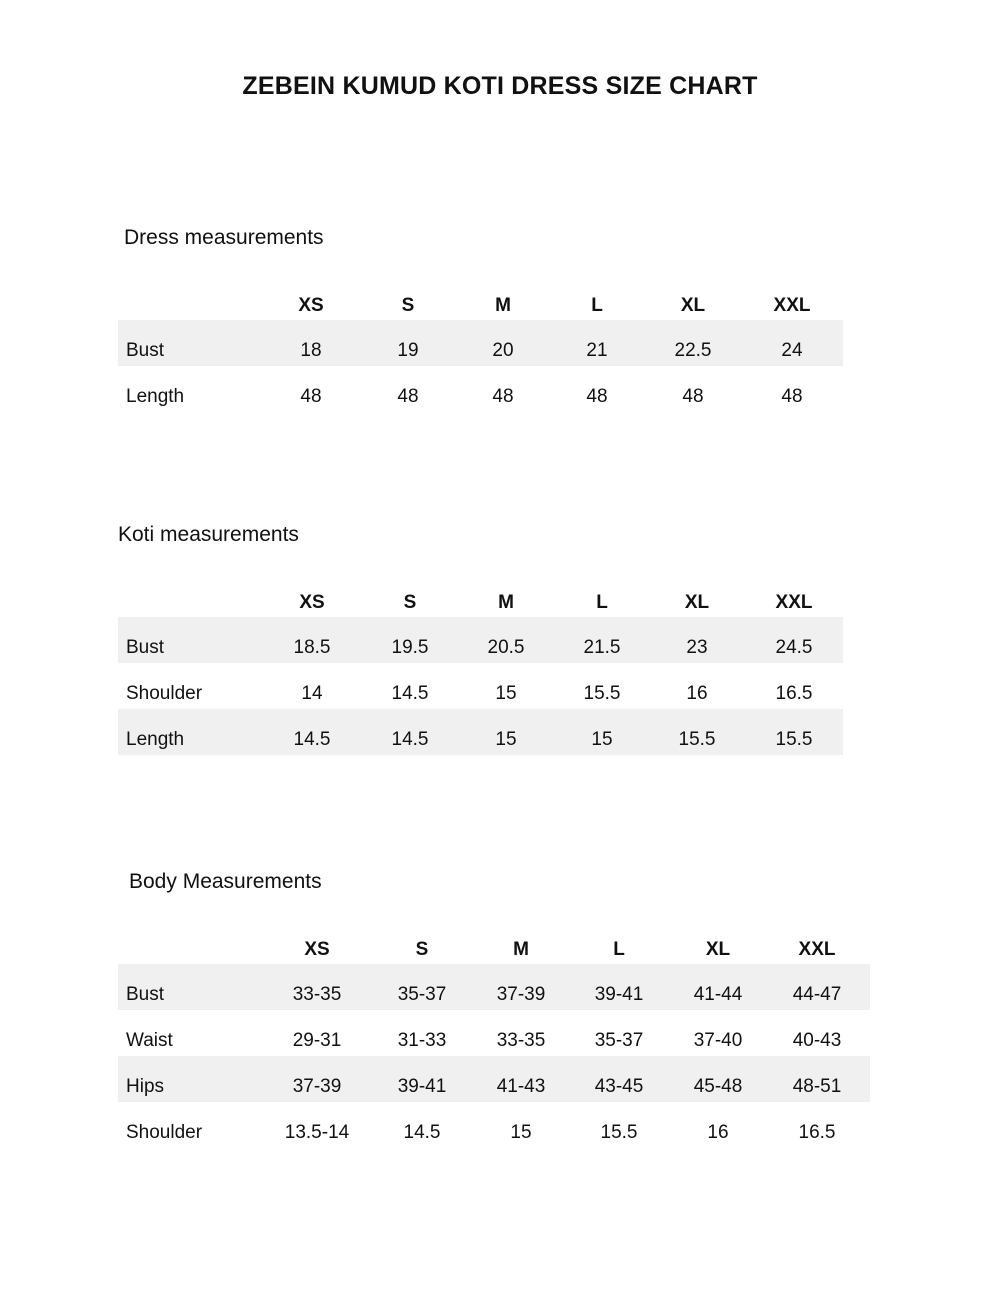 The width and height of the screenshot is (1000, 1294). What do you see at coordinates (224, 237) in the screenshot?
I see `section-heading: Dress measurements` at bounding box center [224, 237].